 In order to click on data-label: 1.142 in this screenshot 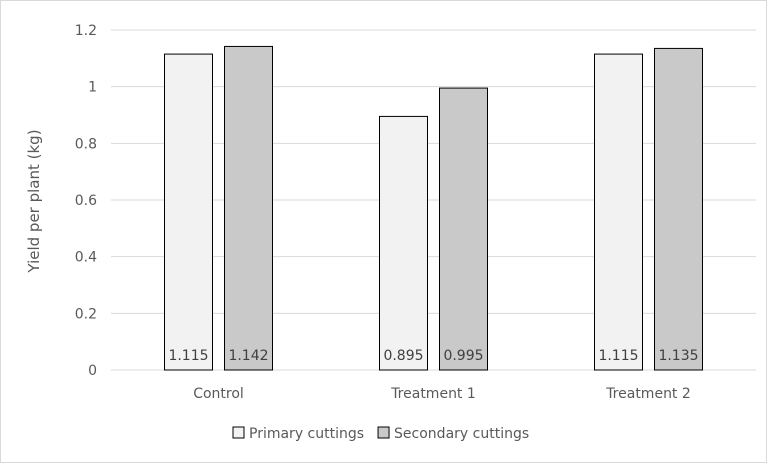, I will do `click(248, 356)`.